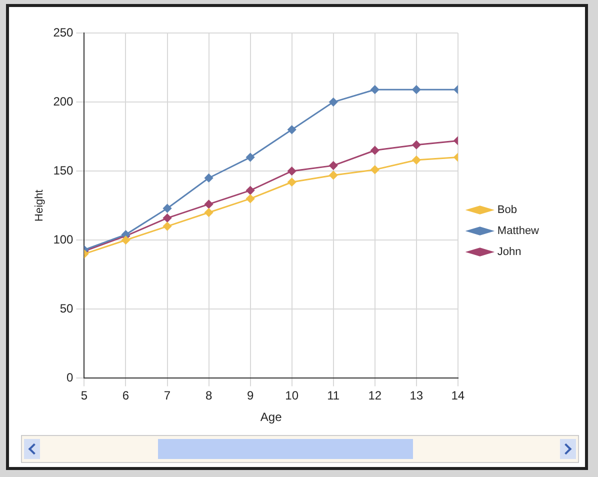 The image size is (598, 477). Describe the element at coordinates (509, 252) in the screenshot. I see `legend-label: John` at that location.